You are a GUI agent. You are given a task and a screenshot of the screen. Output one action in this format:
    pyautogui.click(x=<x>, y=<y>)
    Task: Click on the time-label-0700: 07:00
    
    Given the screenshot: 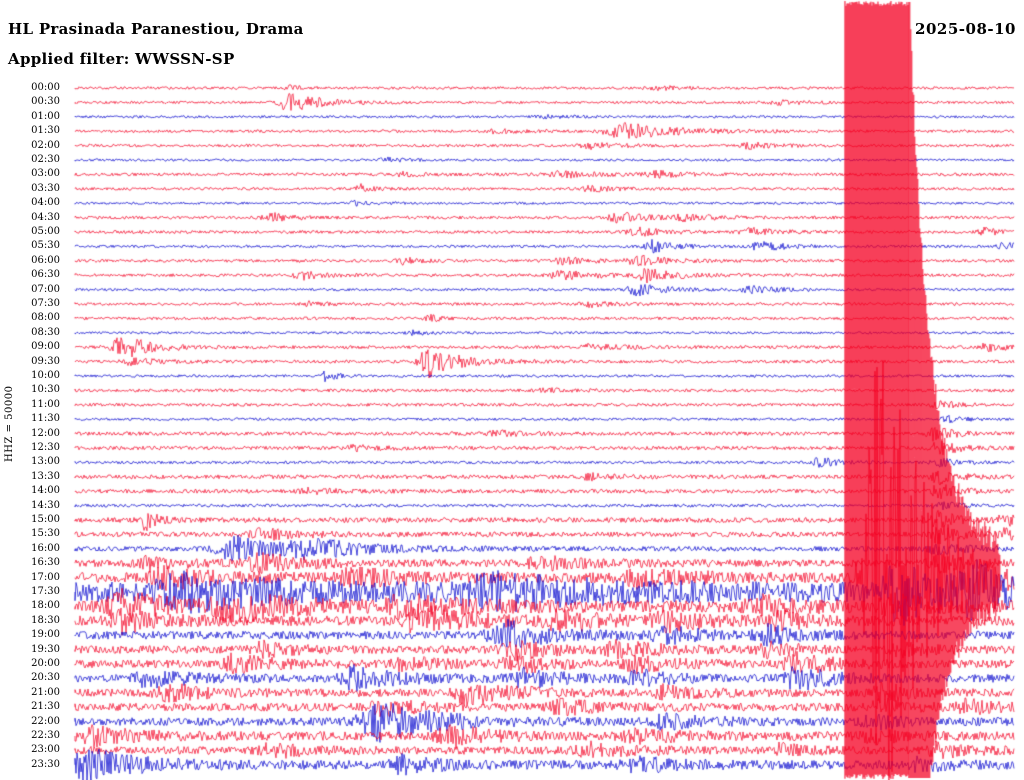 What is the action you would take?
    pyautogui.click(x=45, y=289)
    